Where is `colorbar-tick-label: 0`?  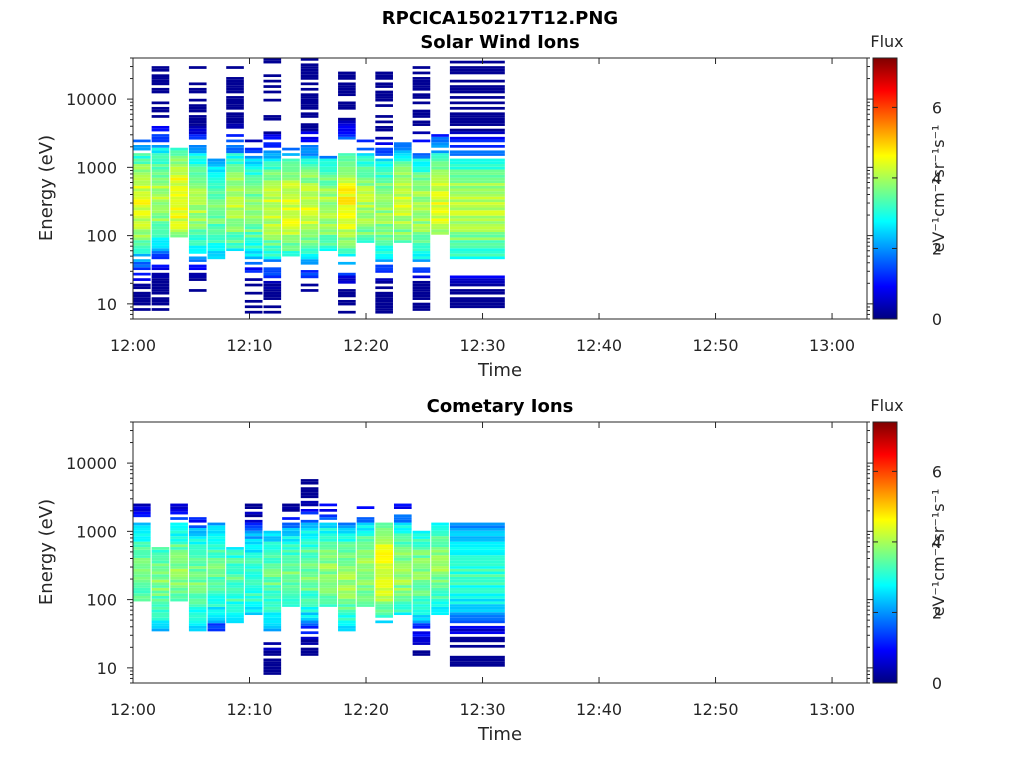 colorbar-tick-label: 0 is located at coordinates (937, 683).